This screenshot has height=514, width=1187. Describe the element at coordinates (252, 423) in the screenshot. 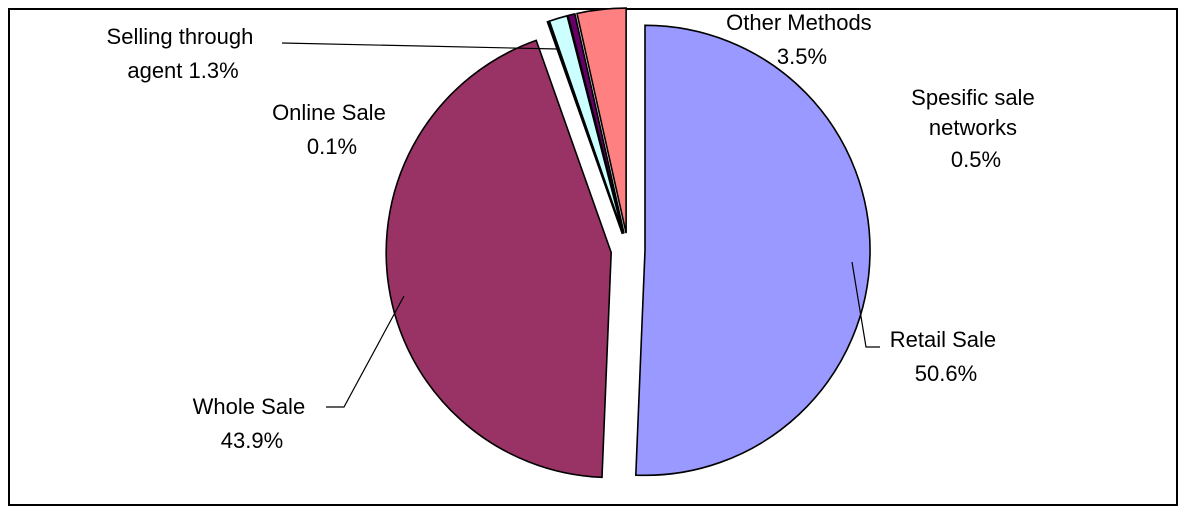

I see `slice-label-whole-sale: Whole Sale 43.9%` at that location.